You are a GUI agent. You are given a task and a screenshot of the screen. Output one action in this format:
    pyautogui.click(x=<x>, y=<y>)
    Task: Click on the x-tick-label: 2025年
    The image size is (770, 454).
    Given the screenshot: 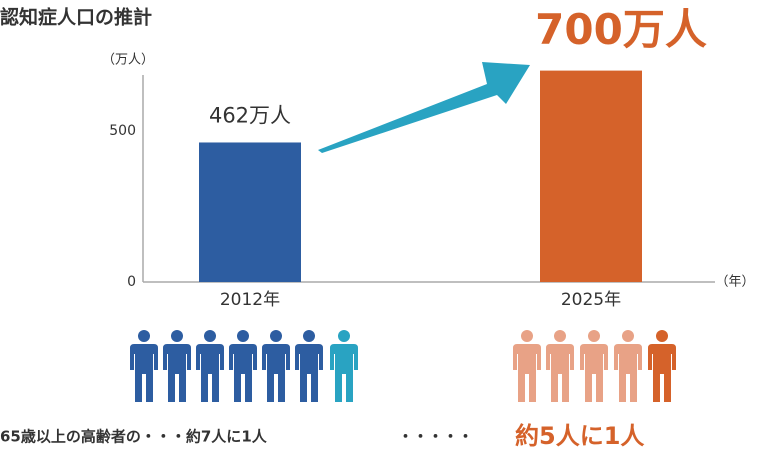 What is the action you would take?
    pyautogui.click(x=591, y=300)
    